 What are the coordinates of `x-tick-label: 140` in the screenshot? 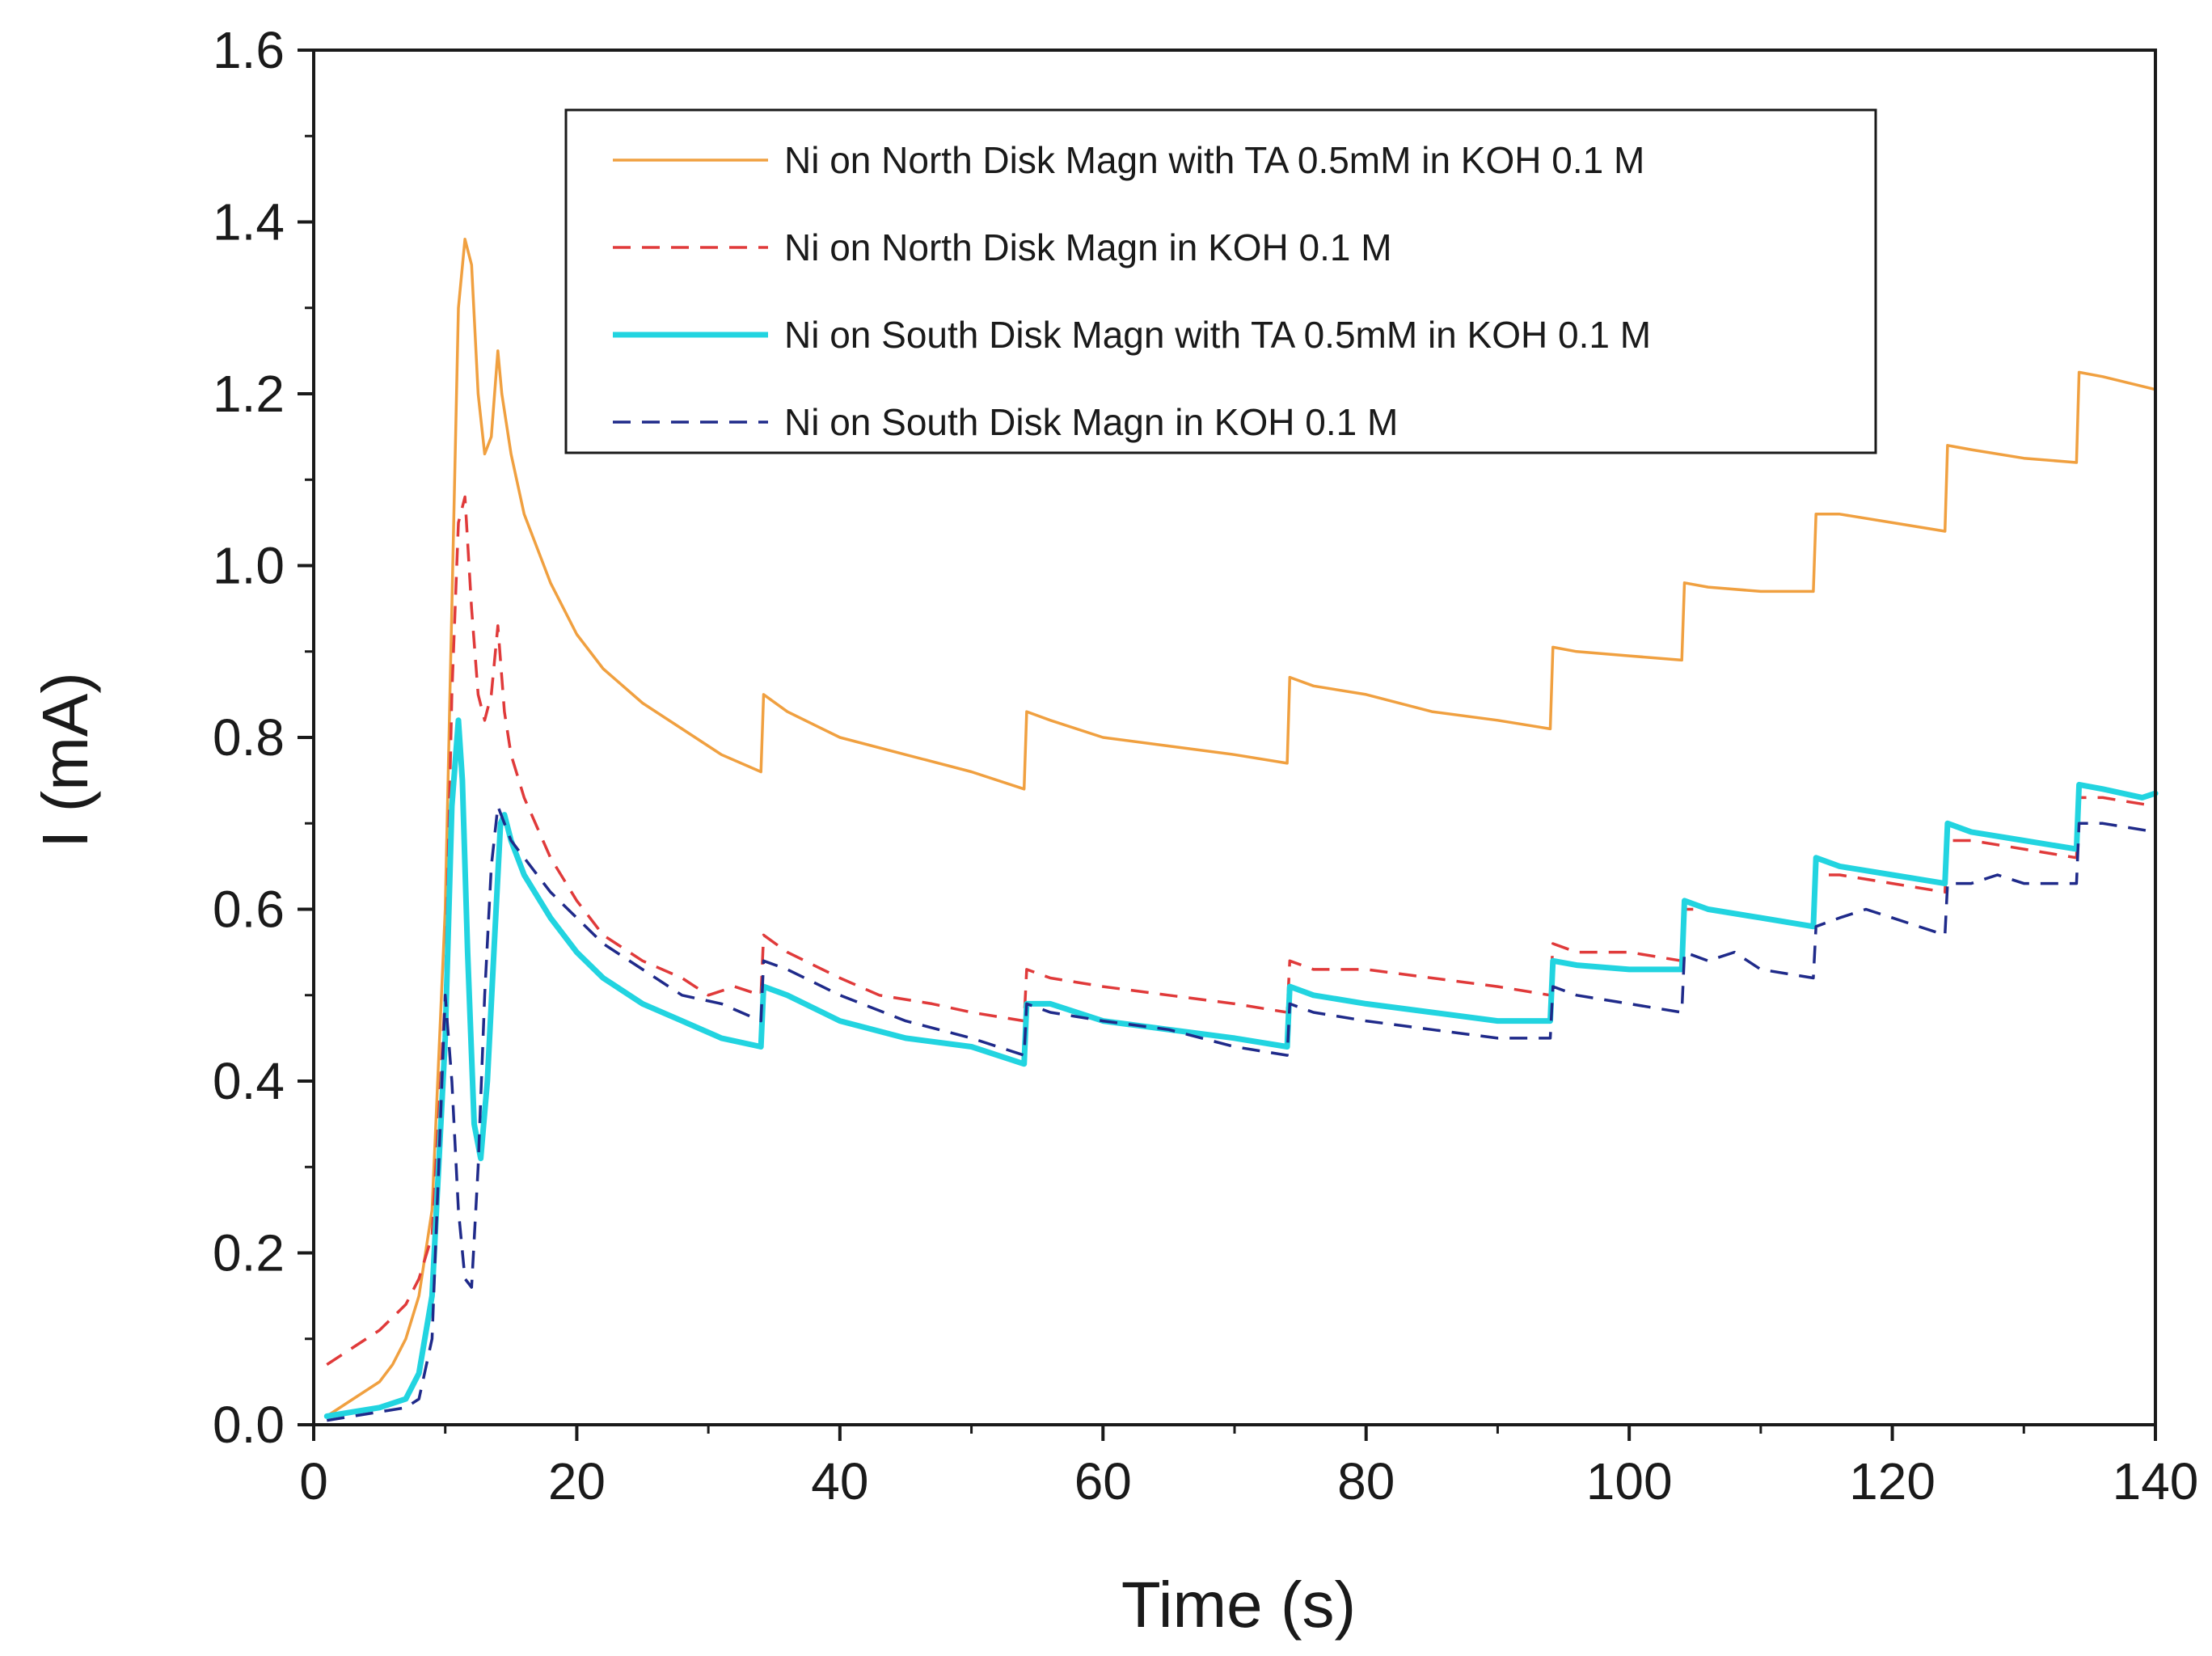 It's located at (2156, 1481).